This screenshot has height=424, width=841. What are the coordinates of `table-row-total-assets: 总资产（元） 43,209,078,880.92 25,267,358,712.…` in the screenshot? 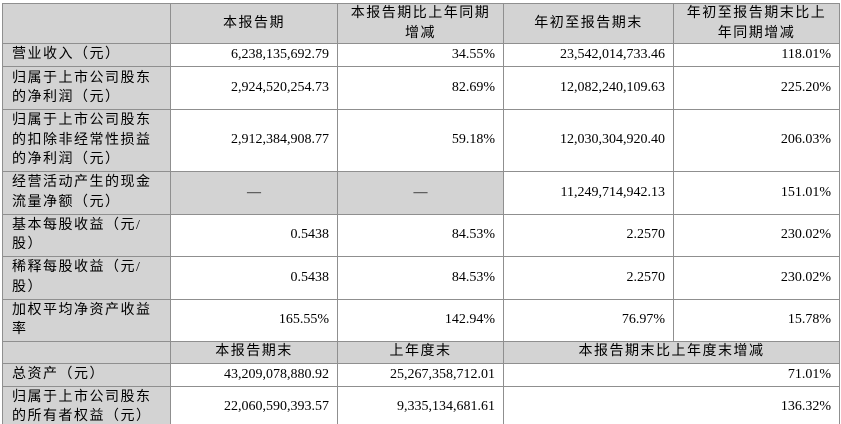 It's located at (421, 374).